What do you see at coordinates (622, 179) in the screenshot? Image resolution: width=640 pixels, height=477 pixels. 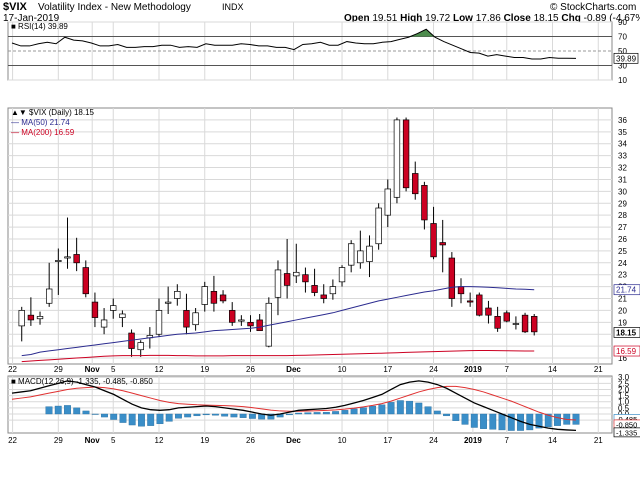 I see `price-tick-label: 31` at bounding box center [622, 179].